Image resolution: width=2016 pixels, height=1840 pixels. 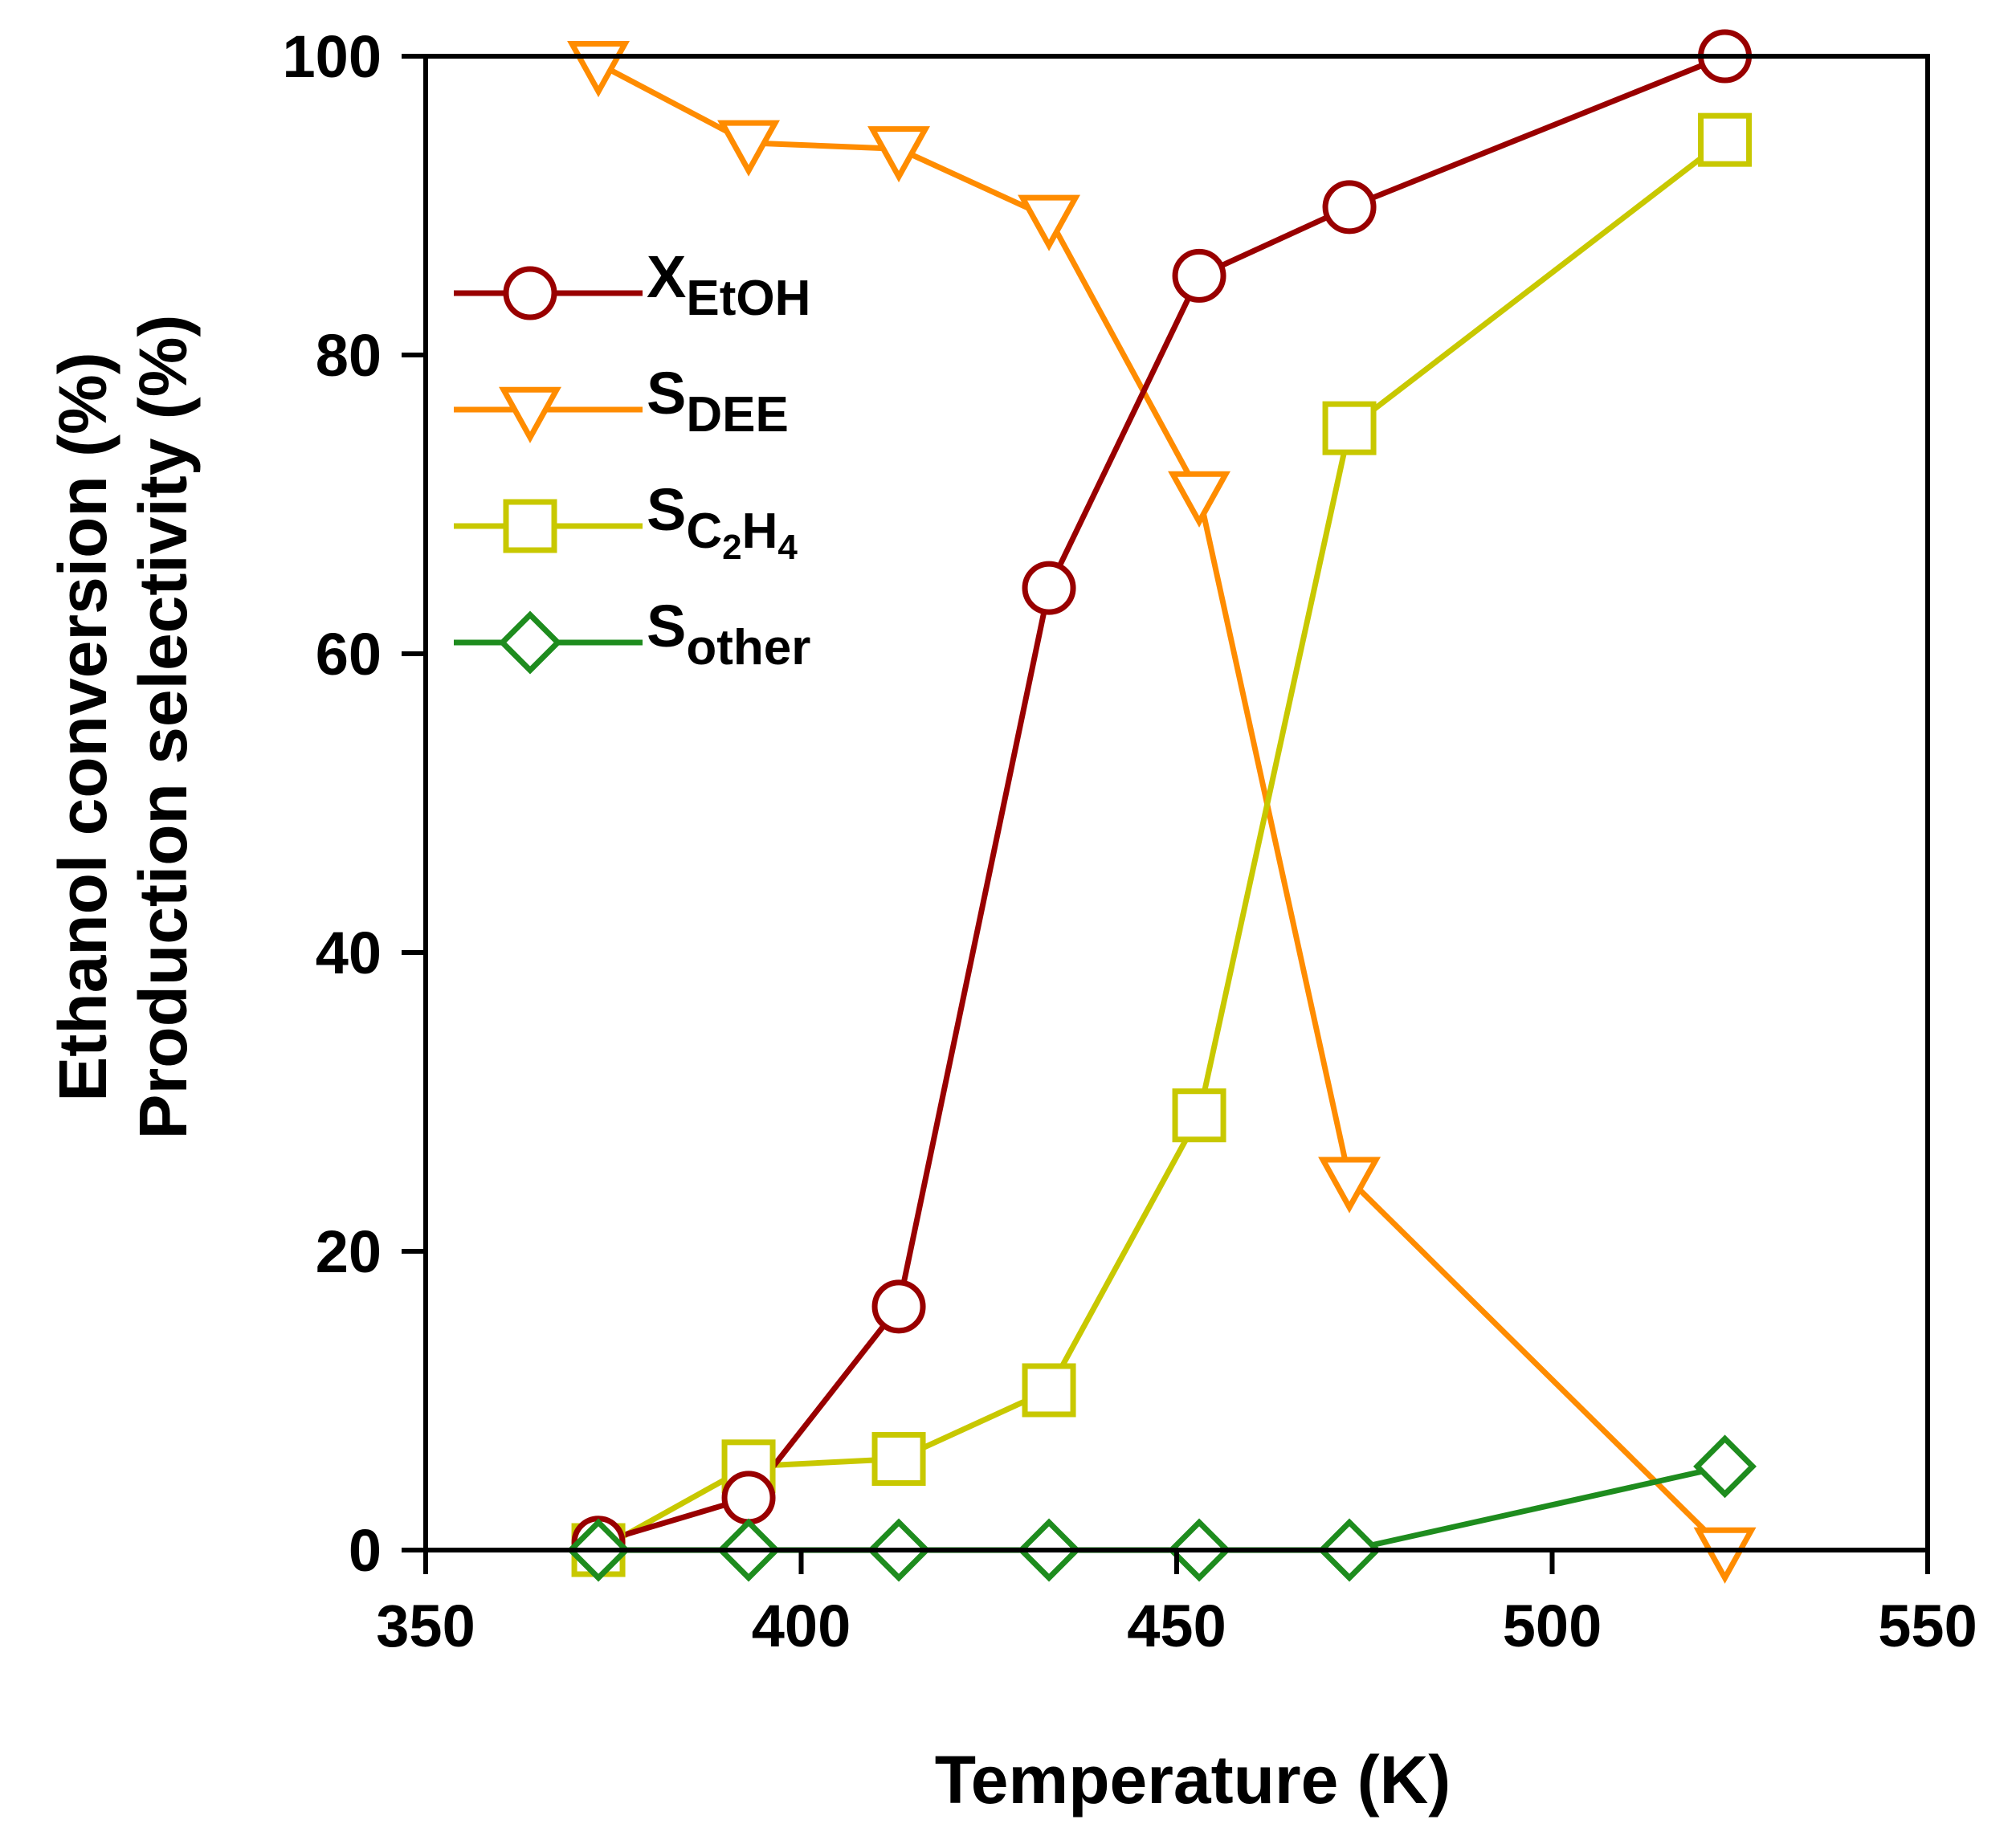 What do you see at coordinates (349, 1251) in the screenshot?
I see `y-tick-label: 20` at bounding box center [349, 1251].